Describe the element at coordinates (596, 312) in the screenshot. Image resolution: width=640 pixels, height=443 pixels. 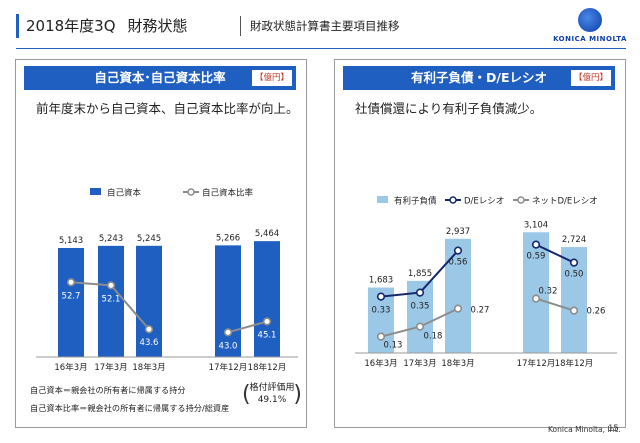
I see `point-value-label: 0.26` at that location.